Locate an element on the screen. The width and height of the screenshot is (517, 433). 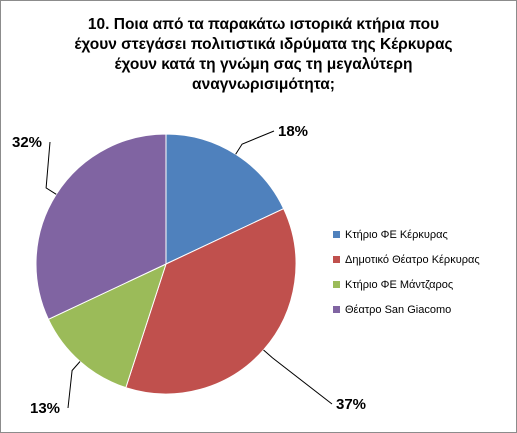
data-label-3: 32% is located at coordinates (27, 142).